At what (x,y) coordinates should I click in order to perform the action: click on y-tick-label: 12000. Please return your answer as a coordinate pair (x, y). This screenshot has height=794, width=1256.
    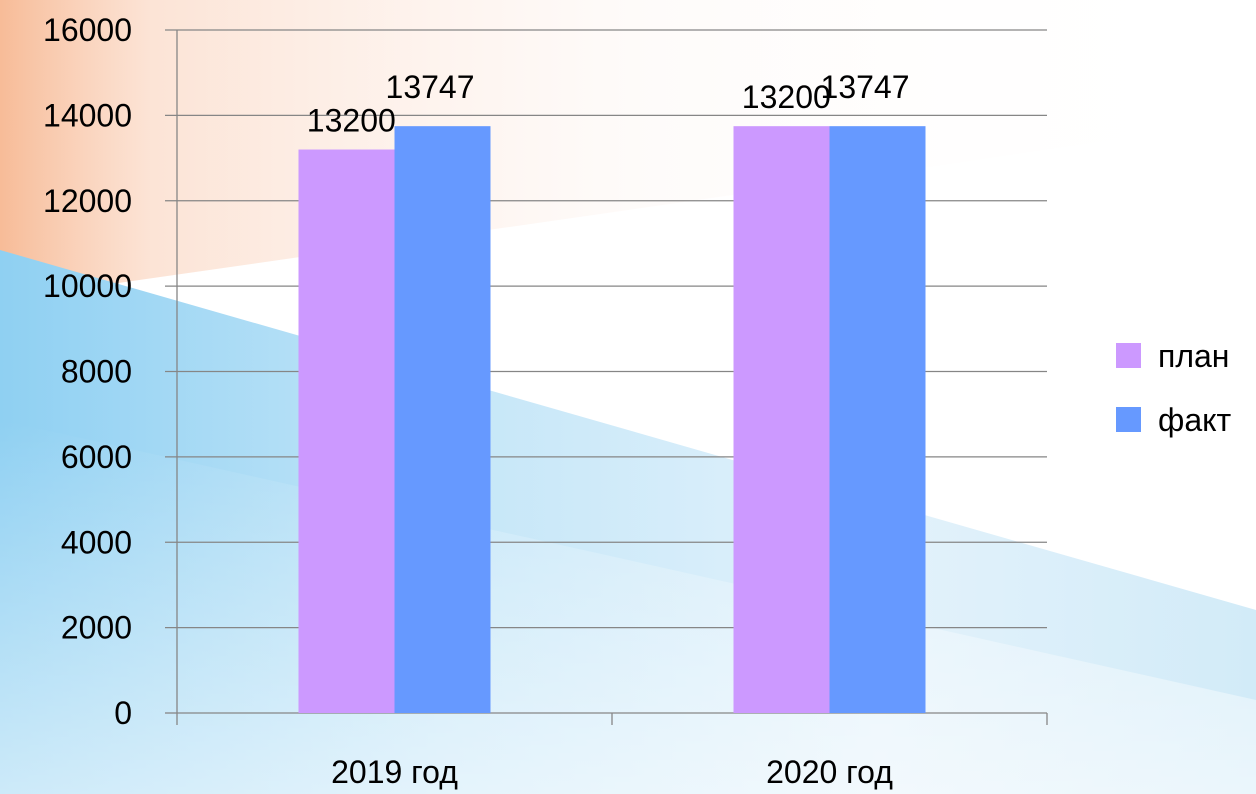
    Looking at the image, I should click on (87, 201).